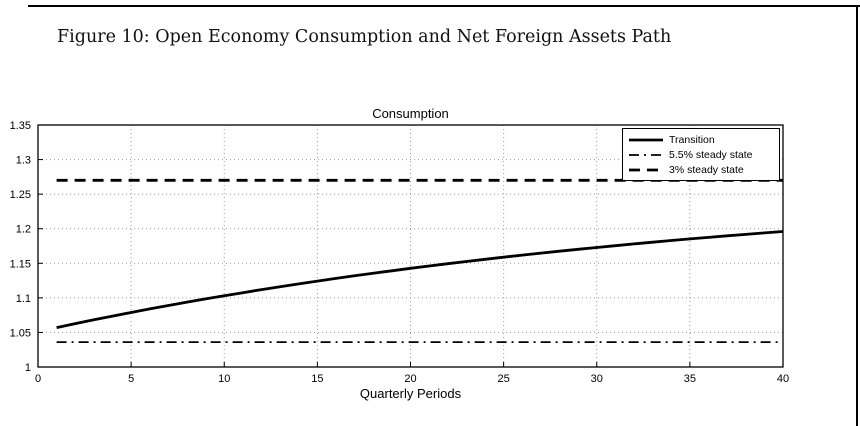 This screenshot has height=426, width=860. I want to click on x-tick-label: 10, so click(224, 379).